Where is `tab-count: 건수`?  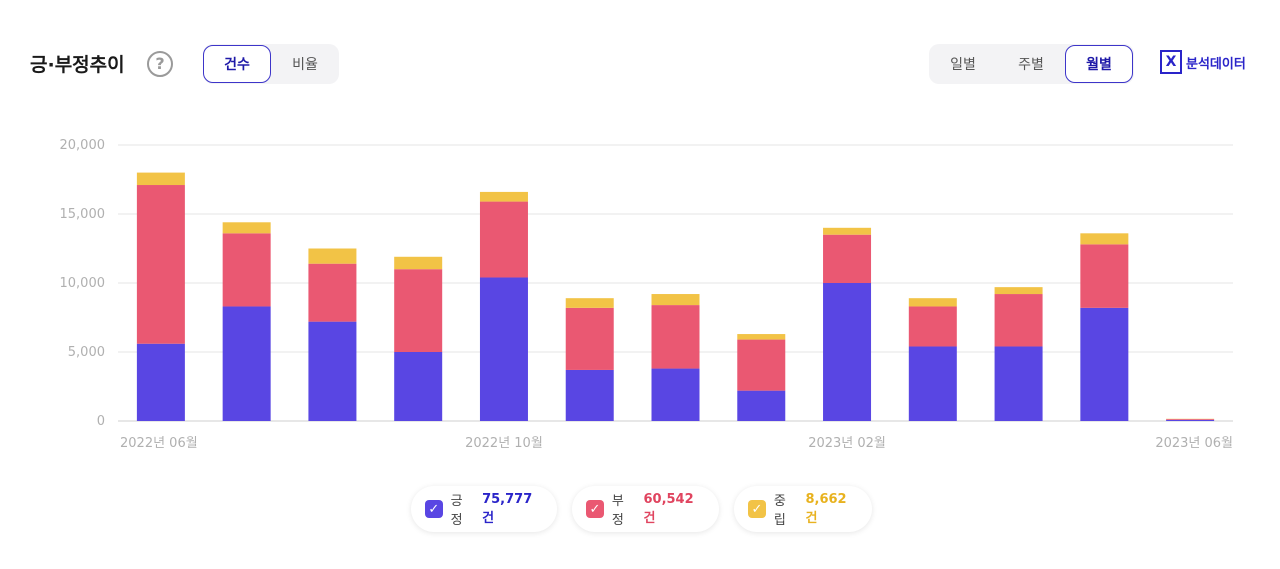
tab-count: 건수 is located at coordinates (237, 64).